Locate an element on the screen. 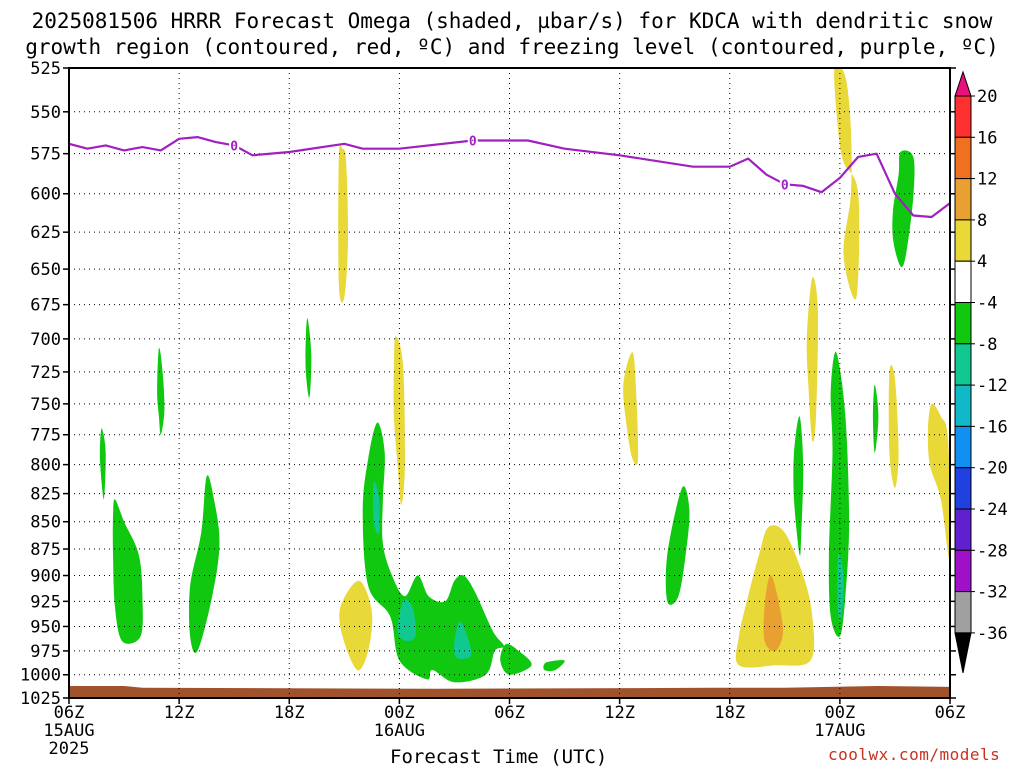  x-tick-date: 17AUG is located at coordinates (839, 731).